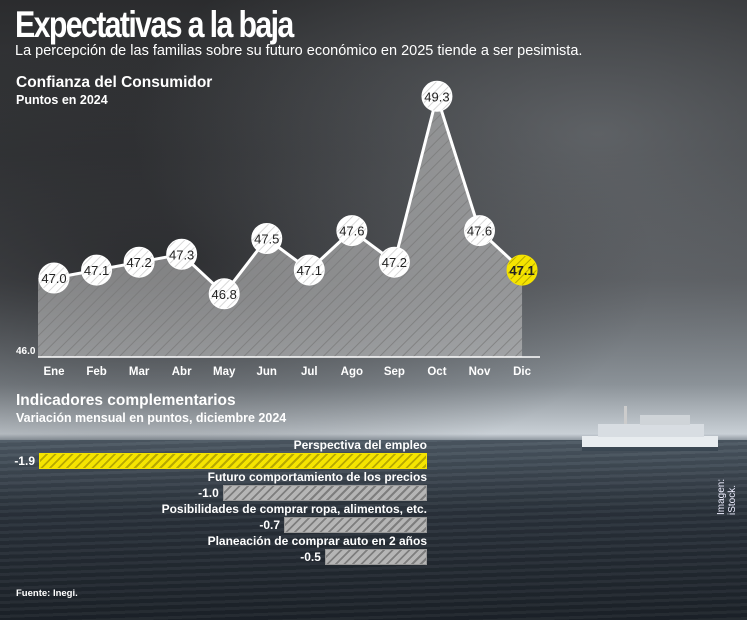 Image resolution: width=747 pixels, height=620 pixels. Describe the element at coordinates (317, 477) in the screenshot. I see `bar-label: Futuro comportamiento de los precios` at that location.